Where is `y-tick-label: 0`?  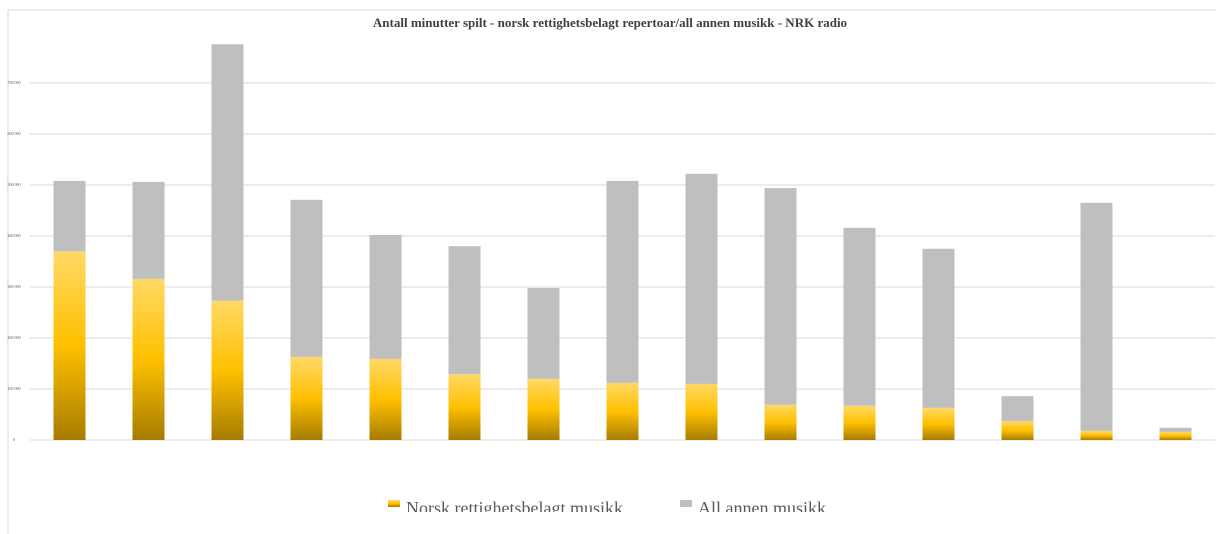 y-tick-label: 0 is located at coordinates (14, 439).